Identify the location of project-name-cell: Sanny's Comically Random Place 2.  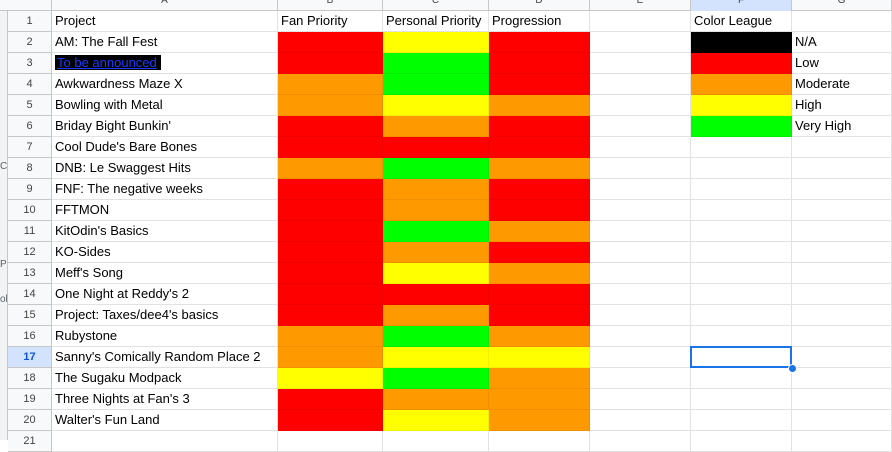
(165, 357).